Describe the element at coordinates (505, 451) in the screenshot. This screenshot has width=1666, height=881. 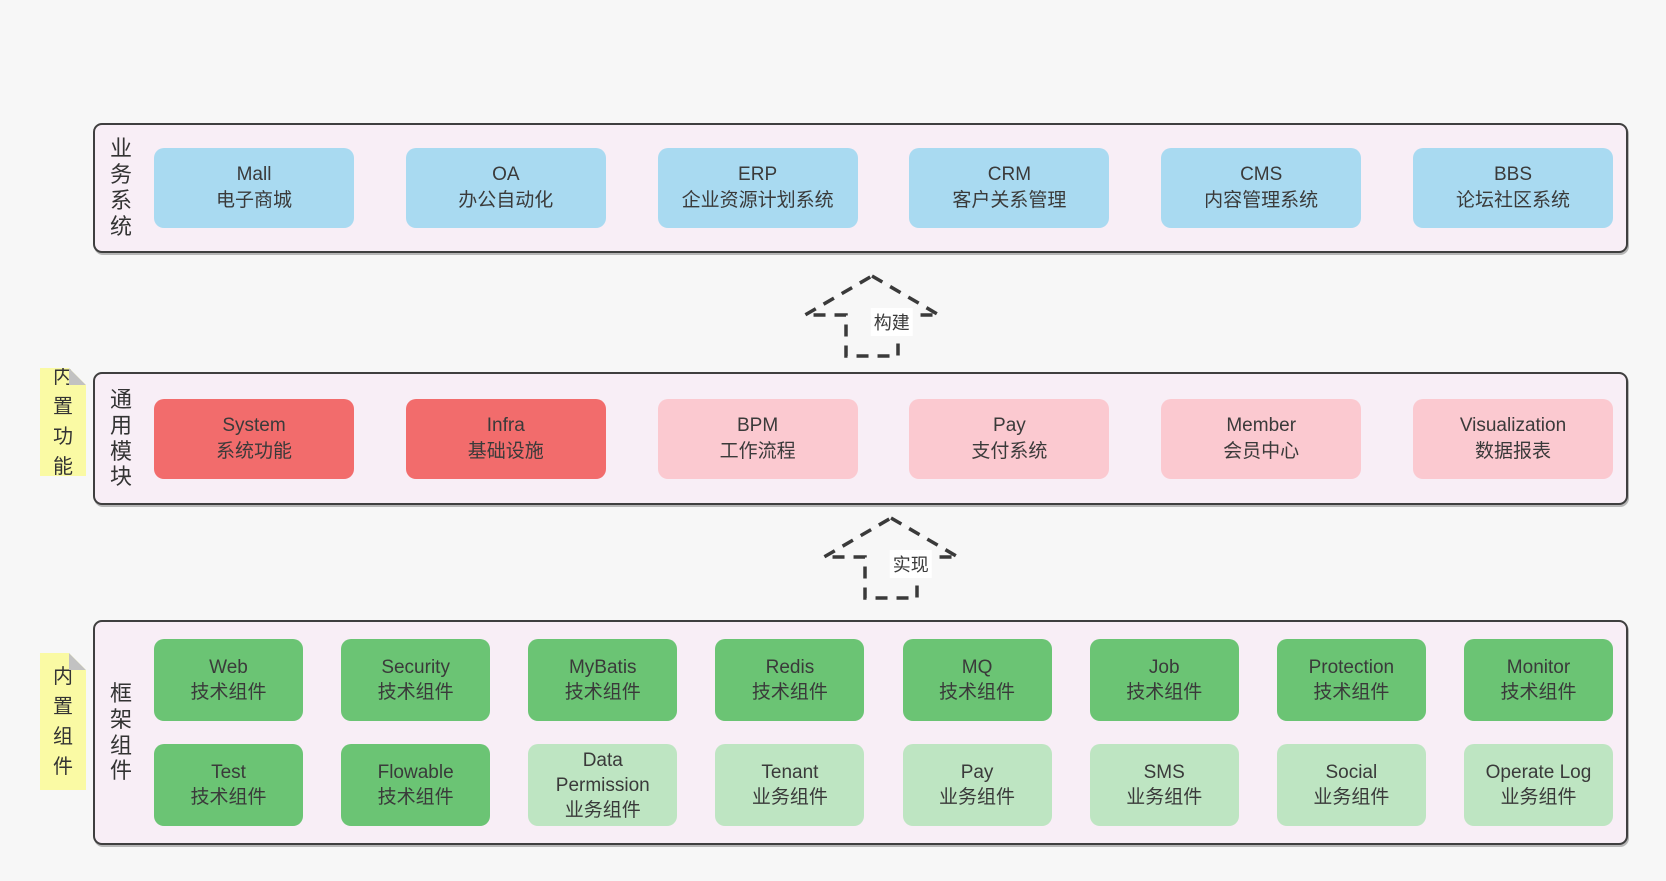
I see `box-subtitle: 基础设施` at that location.